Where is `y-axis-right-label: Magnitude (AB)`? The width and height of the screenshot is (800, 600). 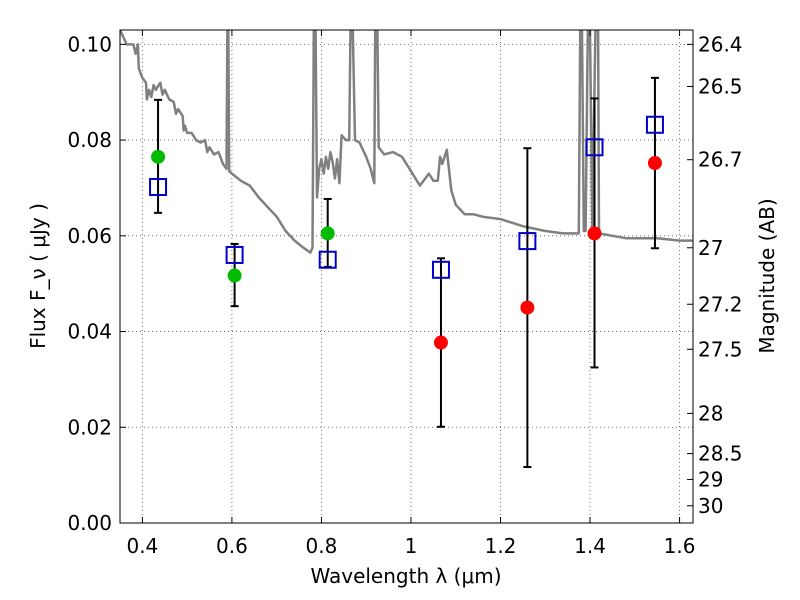
y-axis-right-label: Magnitude (AB) is located at coordinates (767, 275).